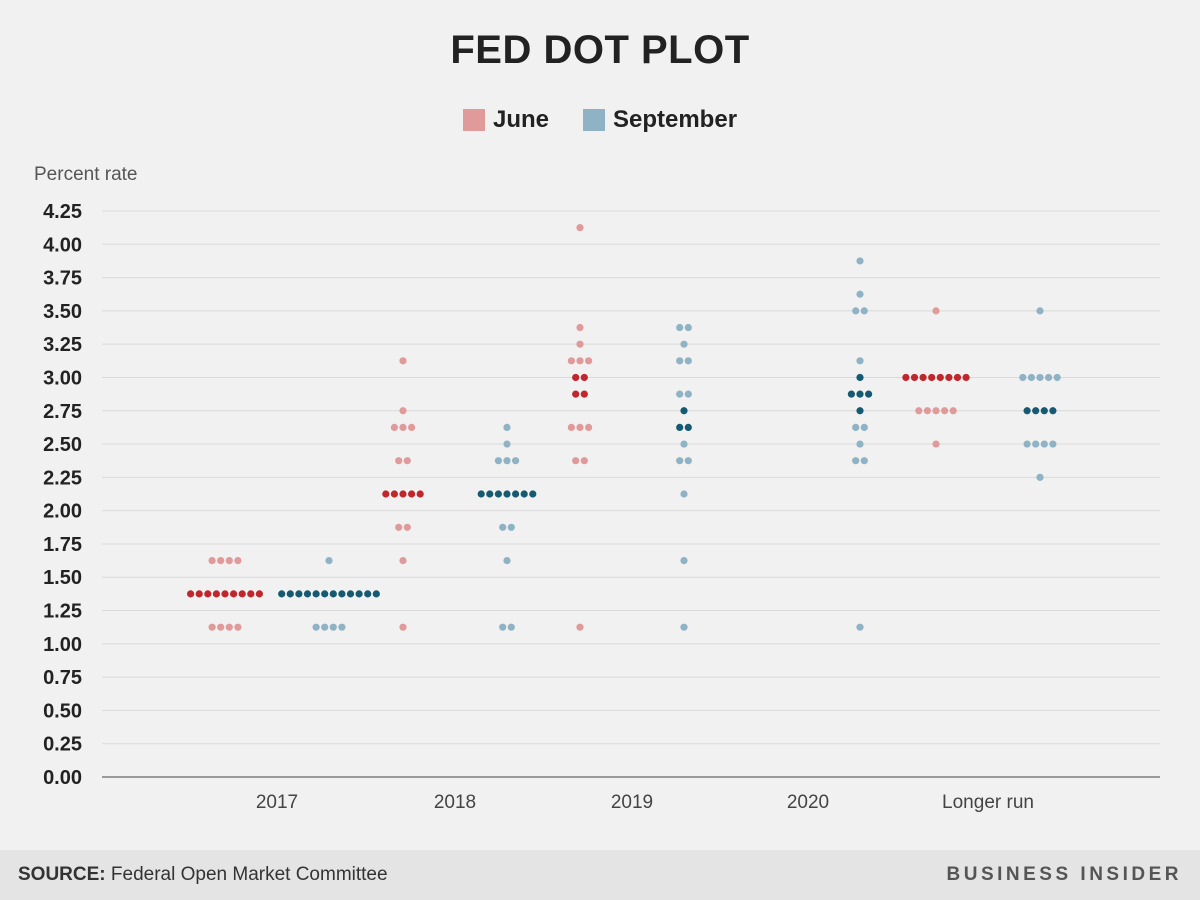 The height and width of the screenshot is (900, 1200). What do you see at coordinates (62, 874) in the screenshot?
I see `source-label: SOURCE:` at bounding box center [62, 874].